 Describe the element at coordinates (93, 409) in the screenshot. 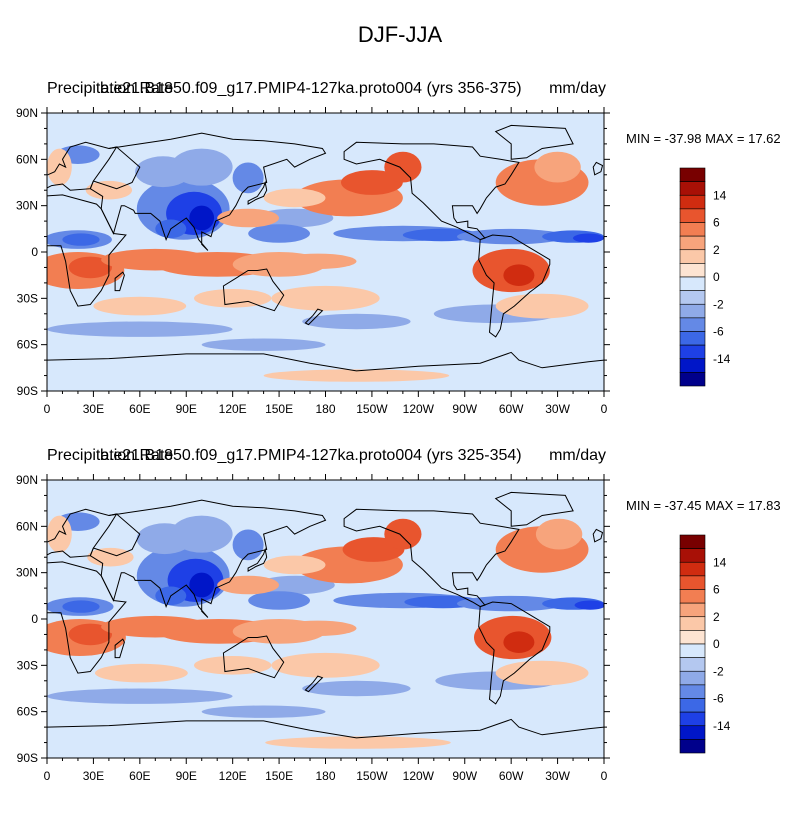

I see `x-tick-label: 30E` at that location.